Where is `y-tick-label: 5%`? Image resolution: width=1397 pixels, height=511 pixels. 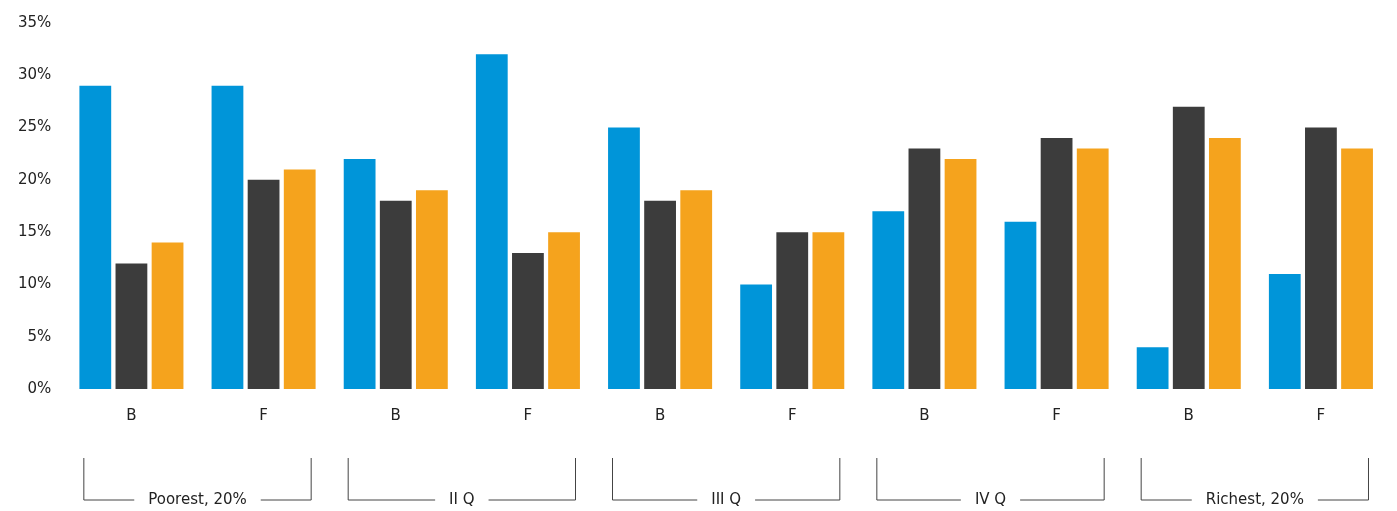 y-tick-label: 5% is located at coordinates (39, 335).